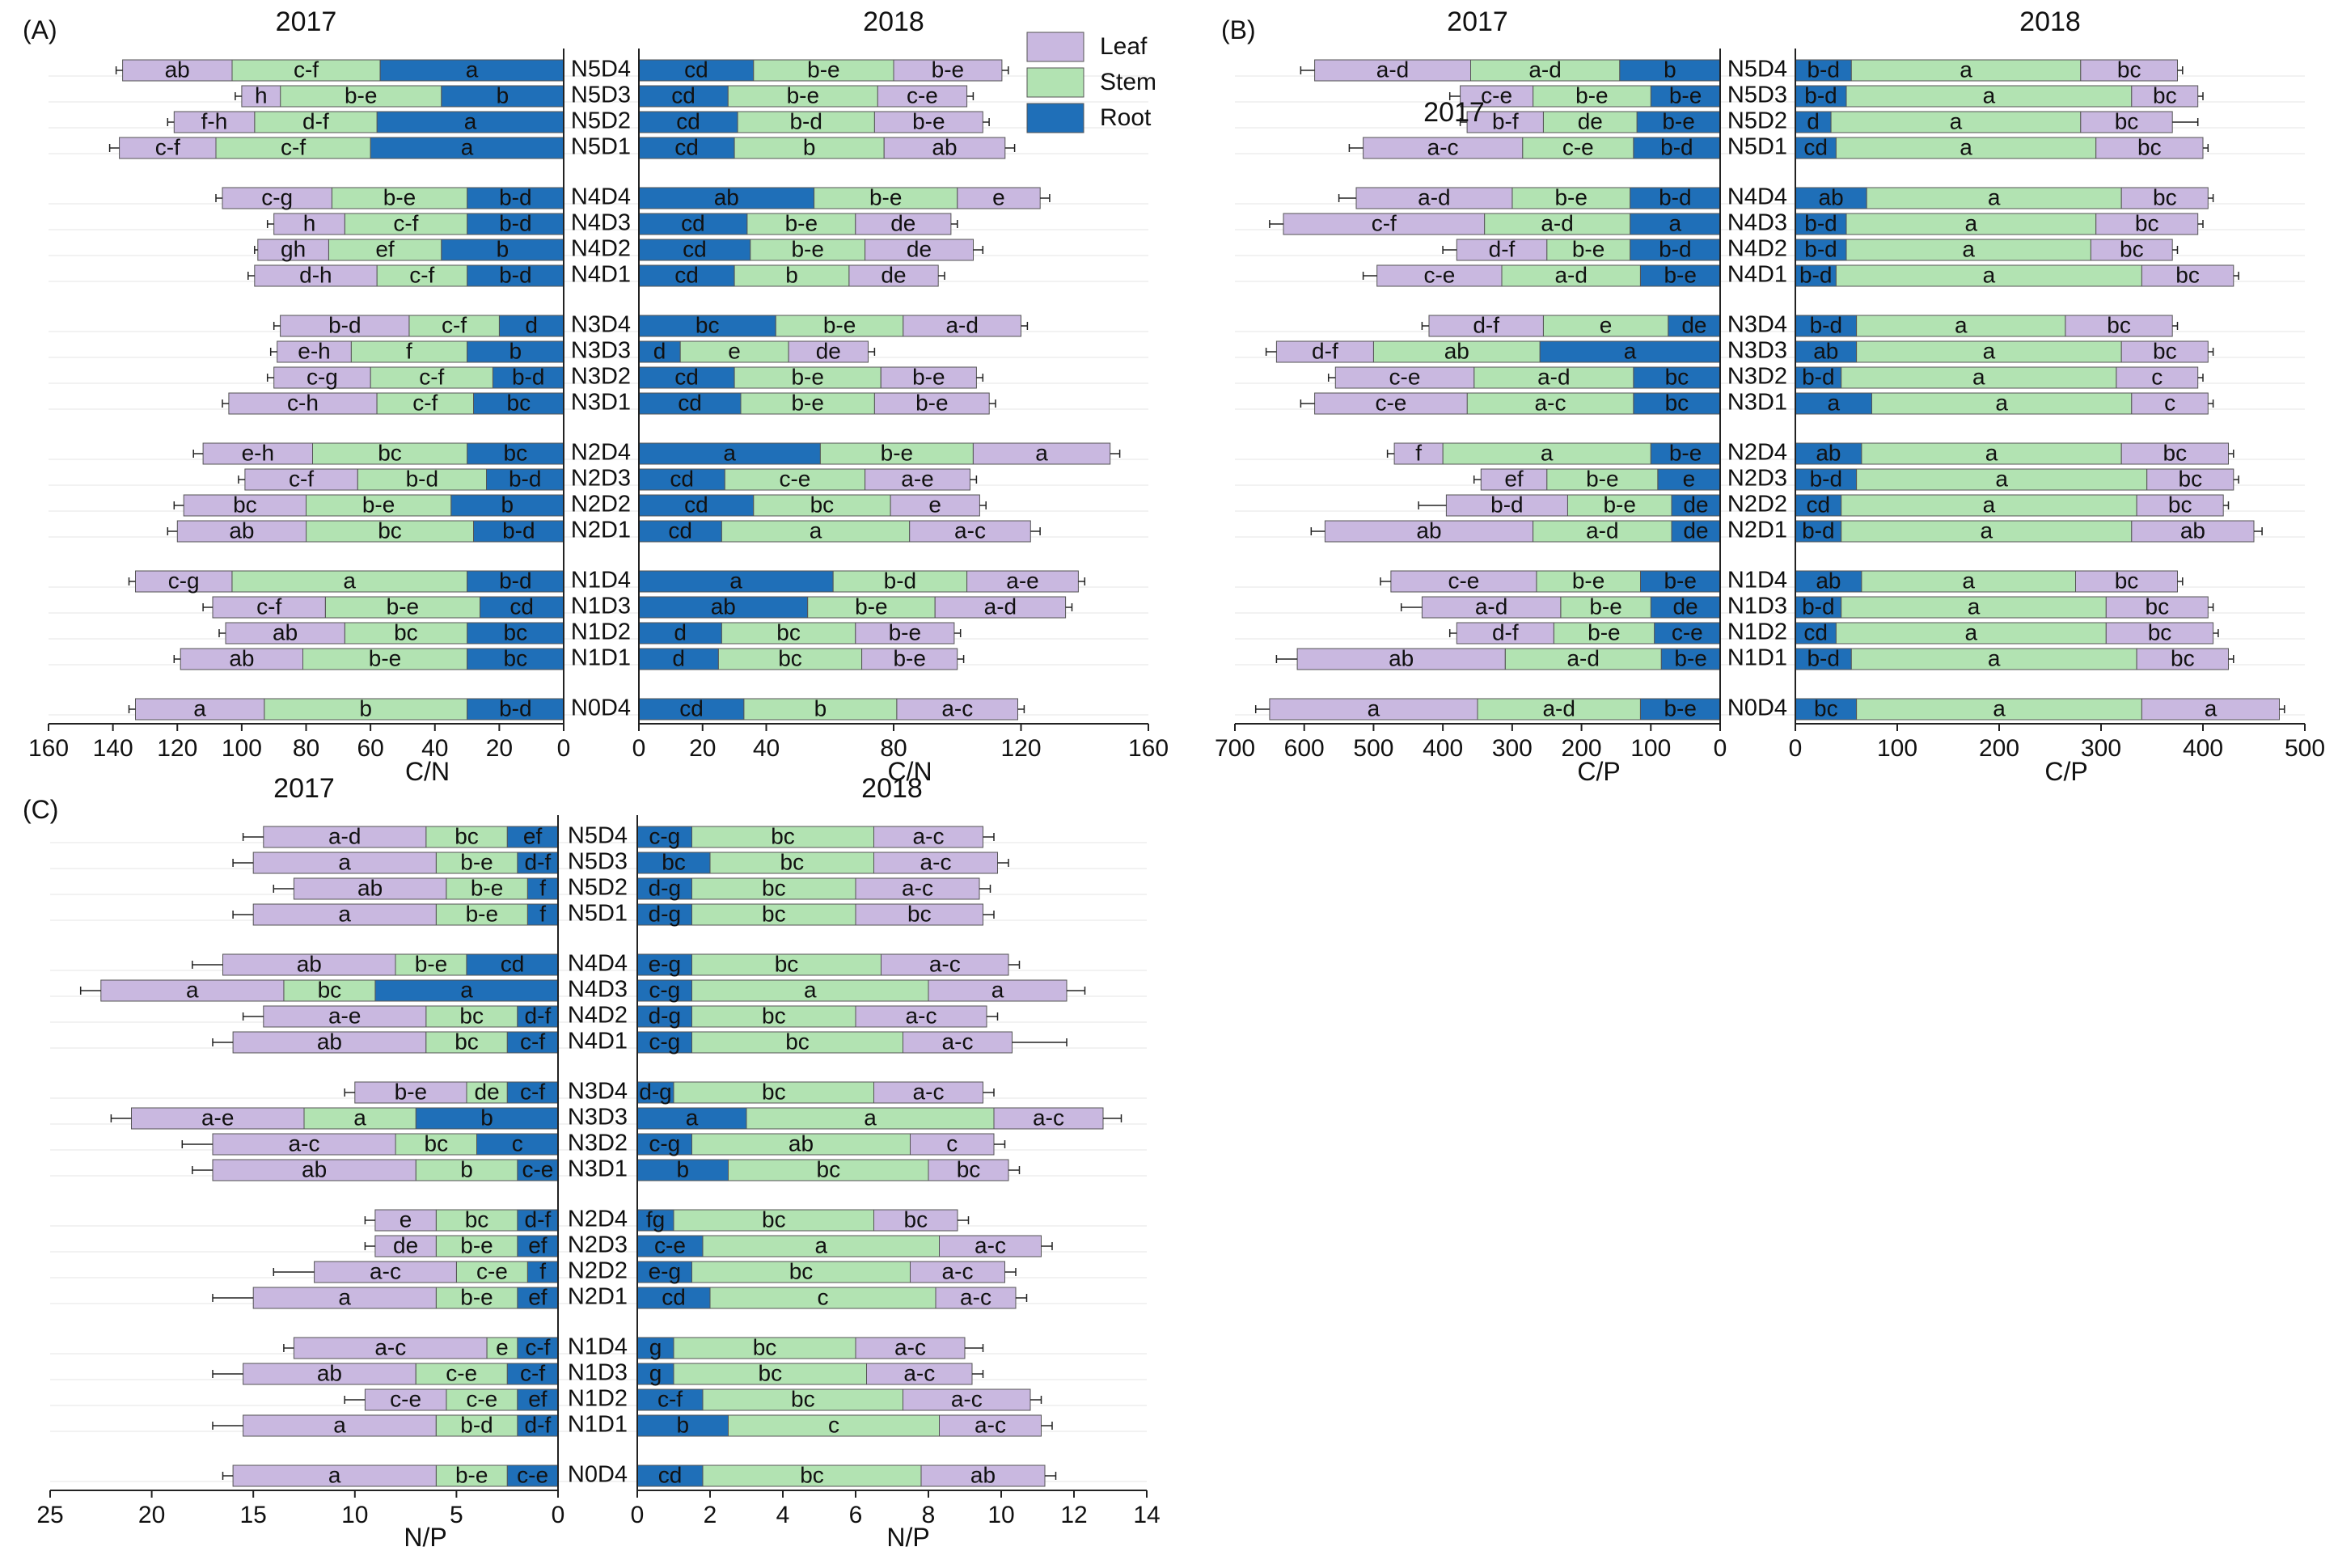 This screenshot has height=1568, width=2338. What do you see at coordinates (1124, 46) in the screenshot?
I see `legend-label-leaf: Leaf` at bounding box center [1124, 46].